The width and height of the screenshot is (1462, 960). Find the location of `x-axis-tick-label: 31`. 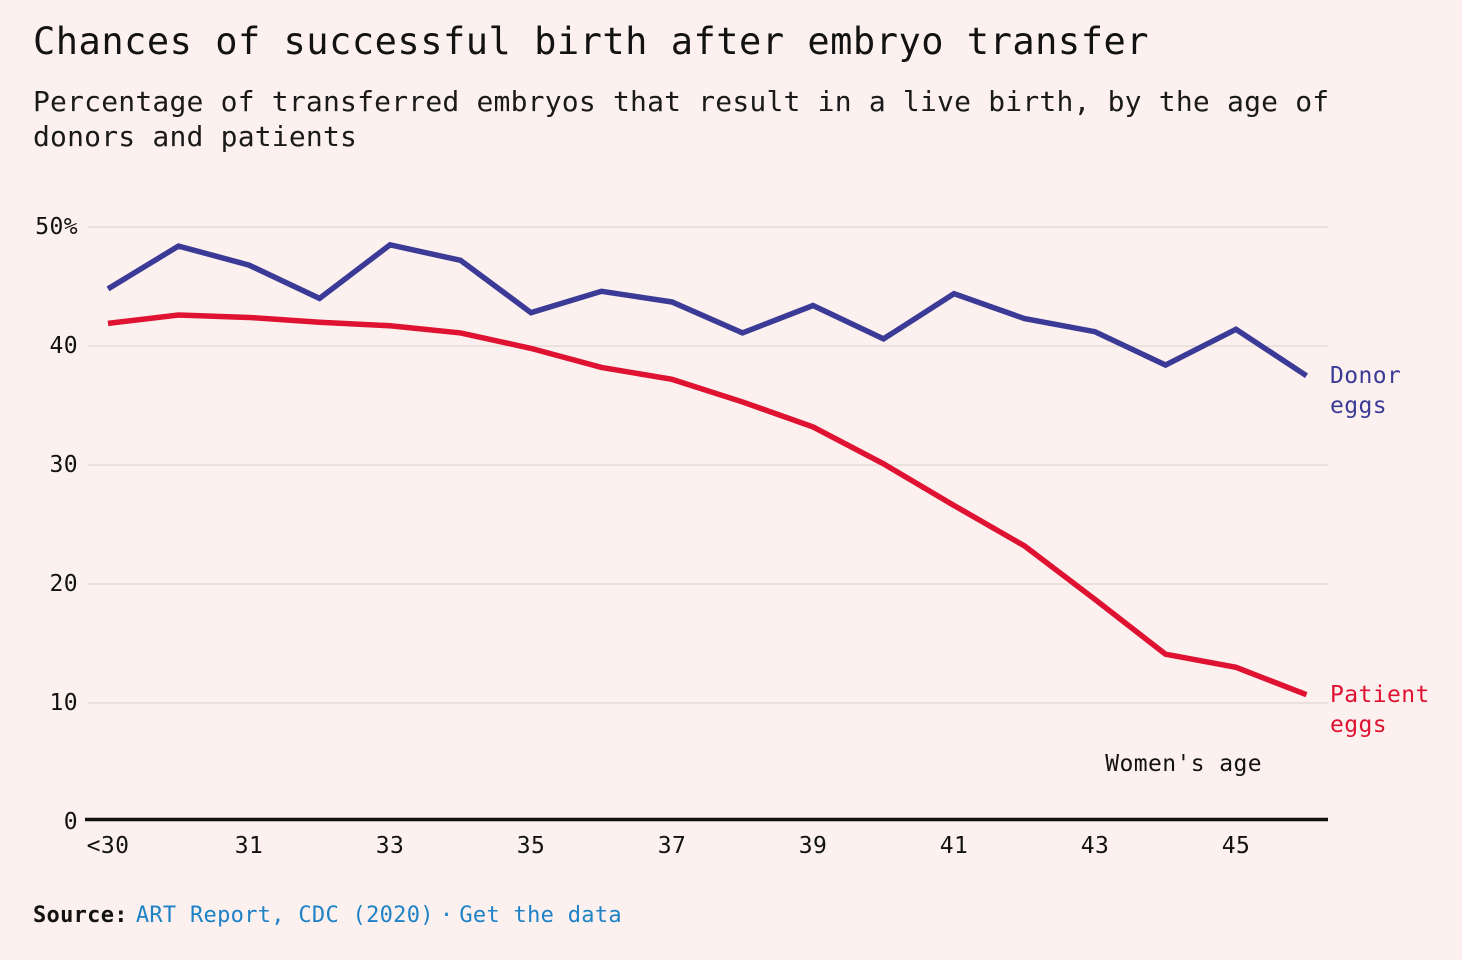

x-axis-tick-label: 31 is located at coordinates (249, 846).